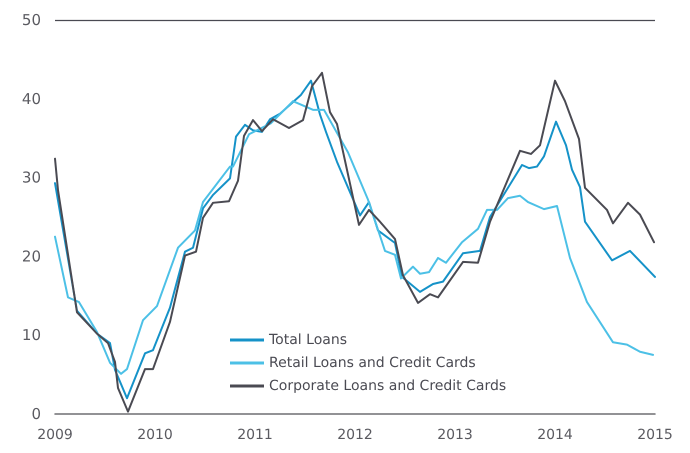 This screenshot has height=453, width=690. Describe the element at coordinates (387, 386) in the screenshot. I see `legend-label: Corporate Loans and Credit Cards` at that location.